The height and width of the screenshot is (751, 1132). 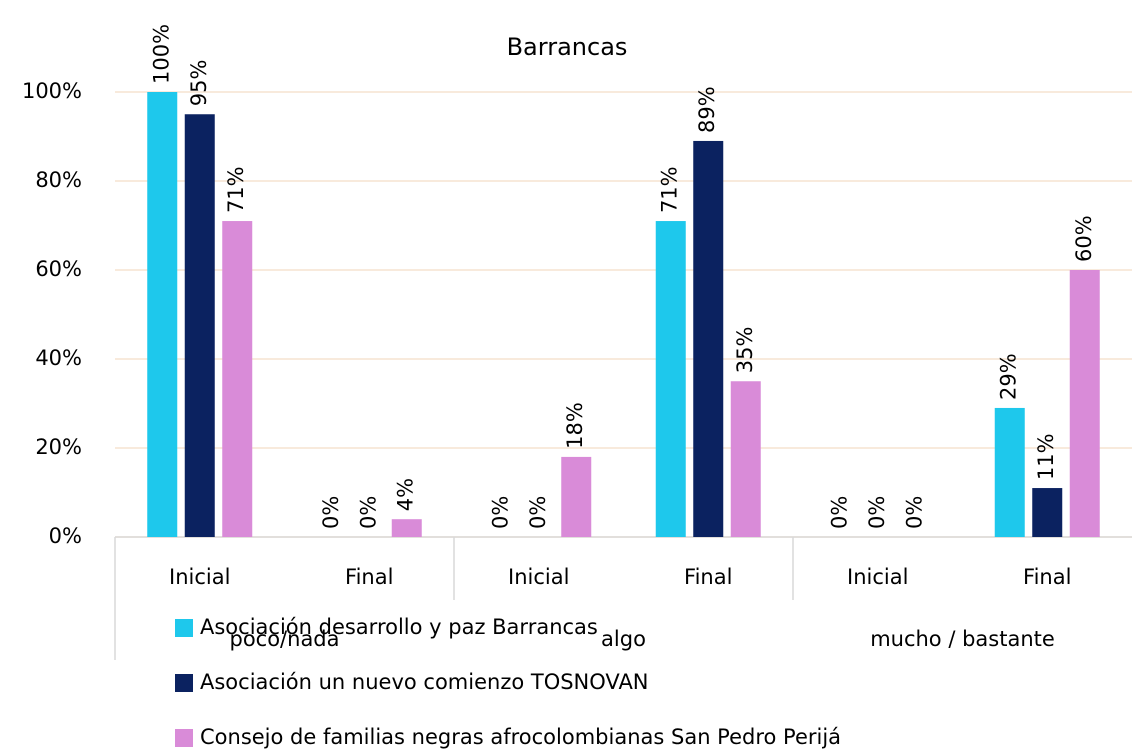 What do you see at coordinates (58, 269) in the screenshot?
I see `y-tick-label: 60%` at bounding box center [58, 269].